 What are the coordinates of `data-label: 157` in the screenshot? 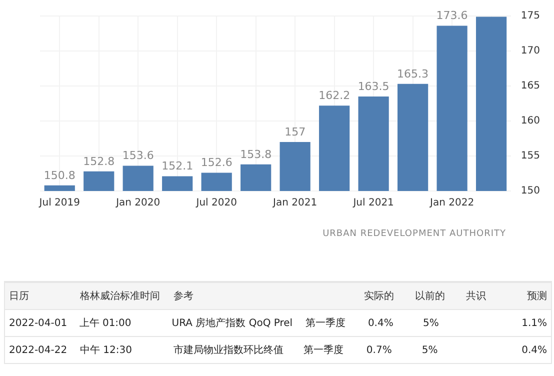 It's located at (295, 131).